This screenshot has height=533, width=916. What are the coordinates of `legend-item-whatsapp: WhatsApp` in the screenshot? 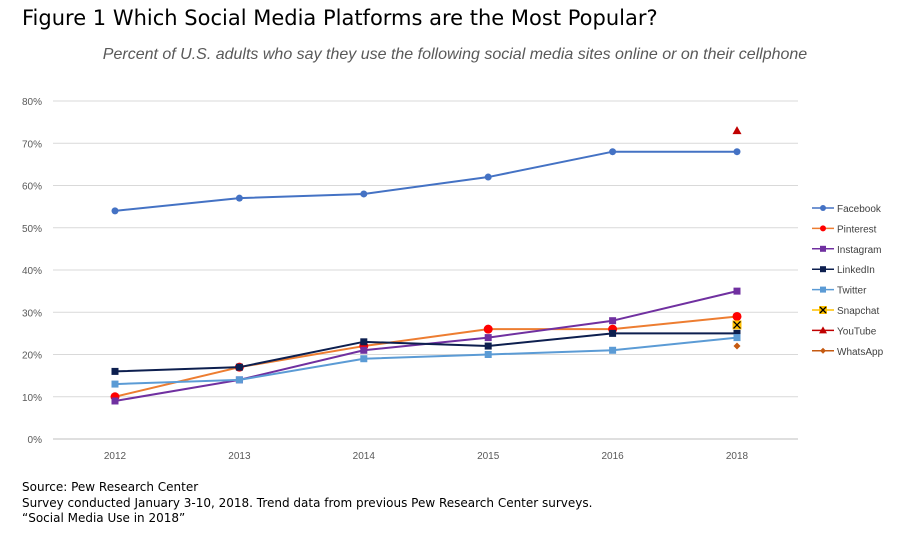 It's located at (848, 352).